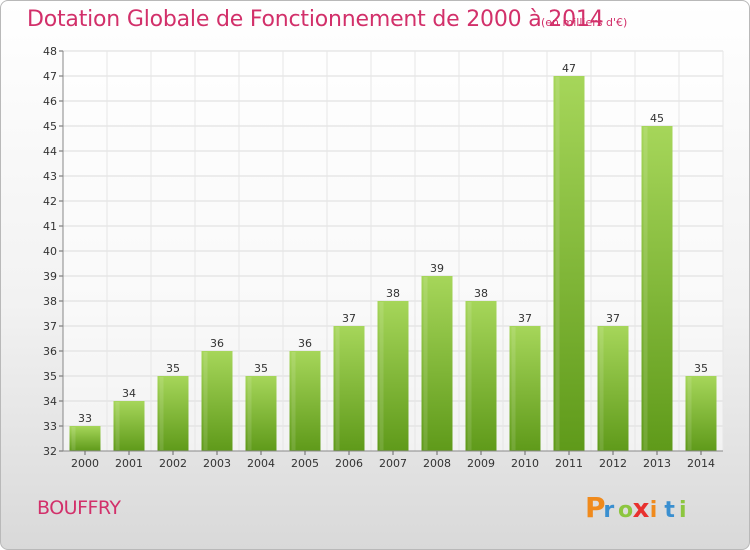  I want to click on bar-2011, so click(569, 263).